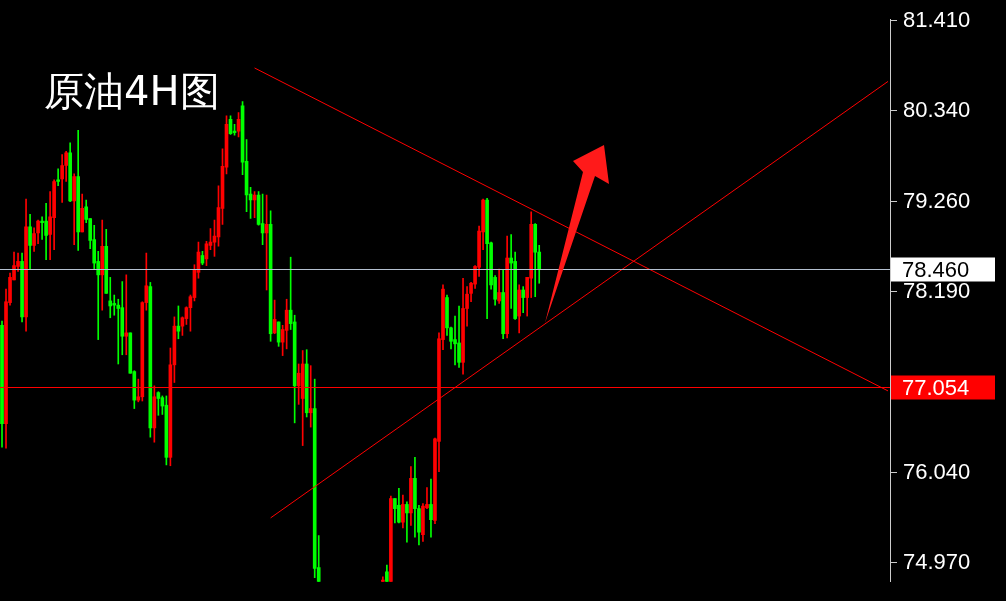 This screenshot has width=1006, height=601. Describe the element at coordinates (937, 471) in the screenshot. I see `y-tick-label: 76.040` at that location.